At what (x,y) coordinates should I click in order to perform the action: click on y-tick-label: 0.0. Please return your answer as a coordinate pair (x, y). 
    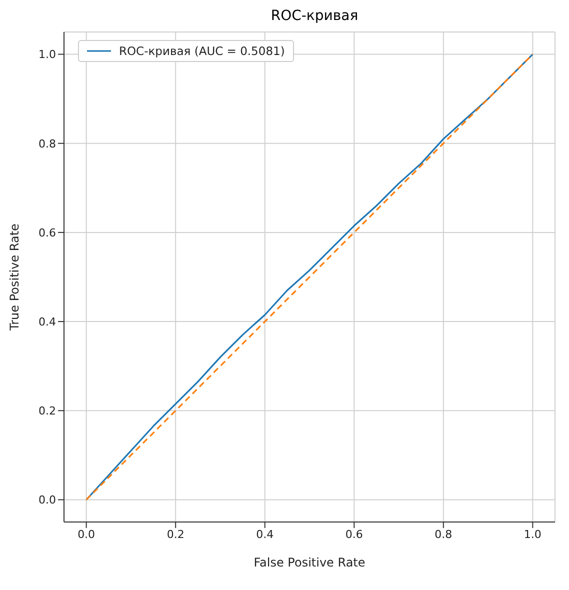
    Looking at the image, I should click on (47, 500).